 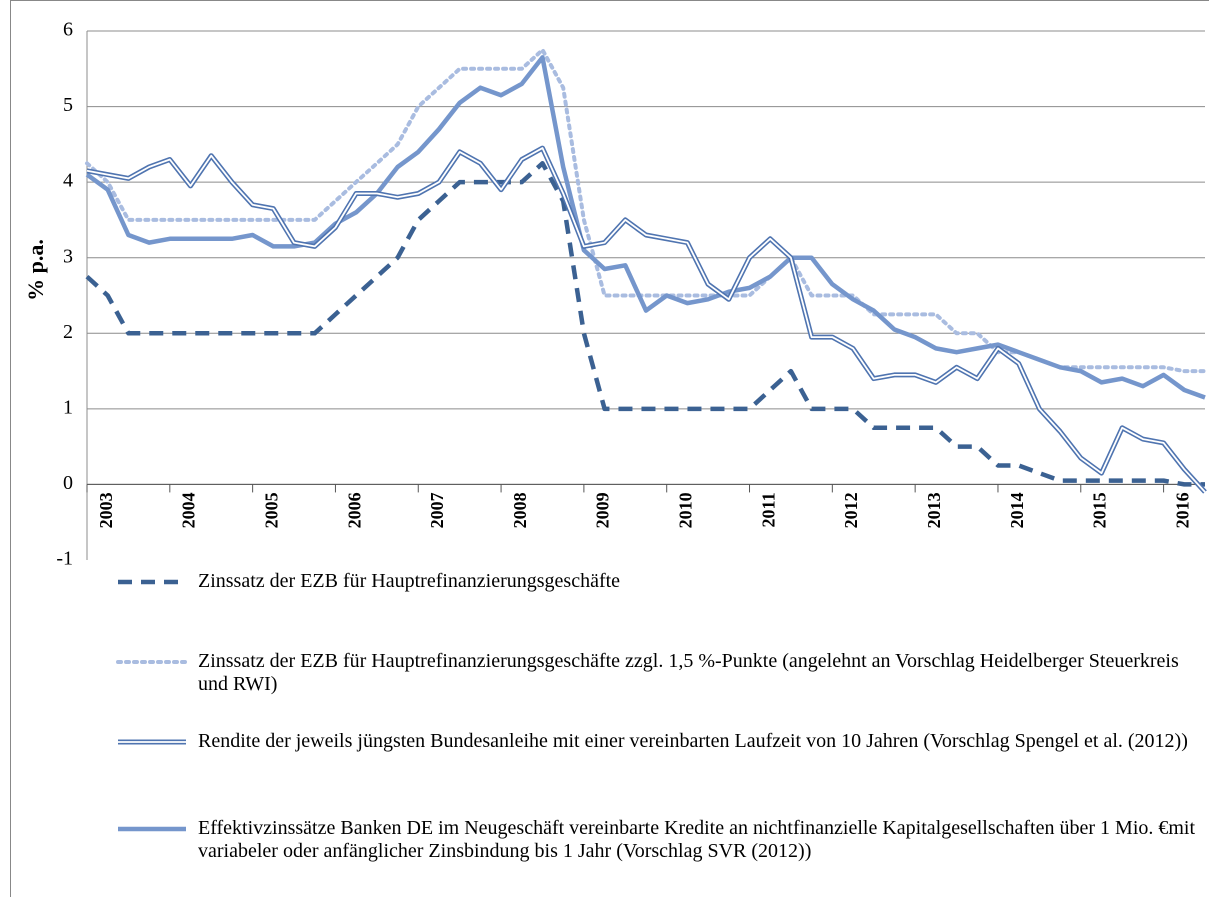 I want to click on x-tick-label: 2009, so click(x=603, y=510).